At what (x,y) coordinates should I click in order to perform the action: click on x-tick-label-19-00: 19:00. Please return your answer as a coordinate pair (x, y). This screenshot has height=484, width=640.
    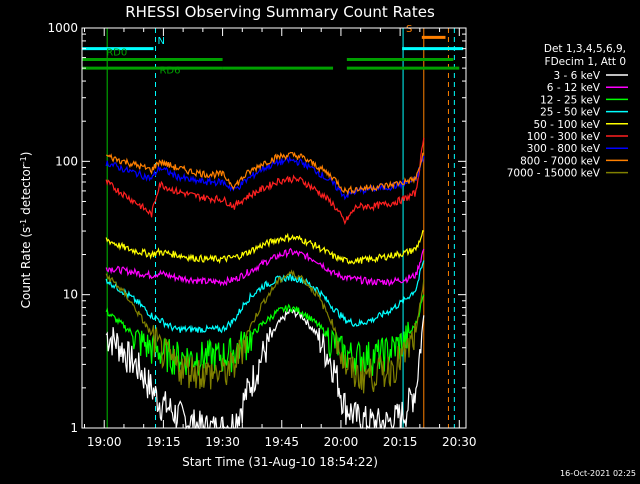
    Looking at the image, I should click on (104, 442).